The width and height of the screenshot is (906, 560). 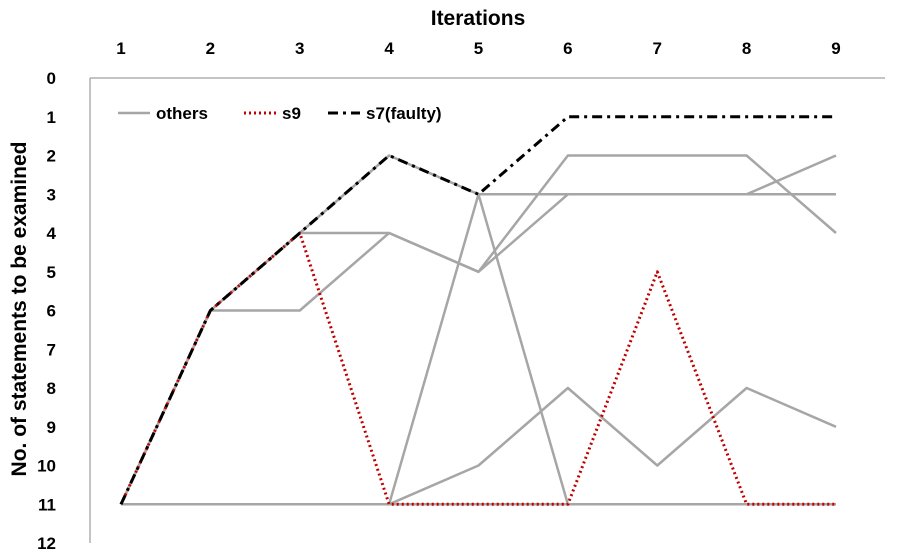 I want to click on x-tick-label: 4, so click(x=389, y=48).